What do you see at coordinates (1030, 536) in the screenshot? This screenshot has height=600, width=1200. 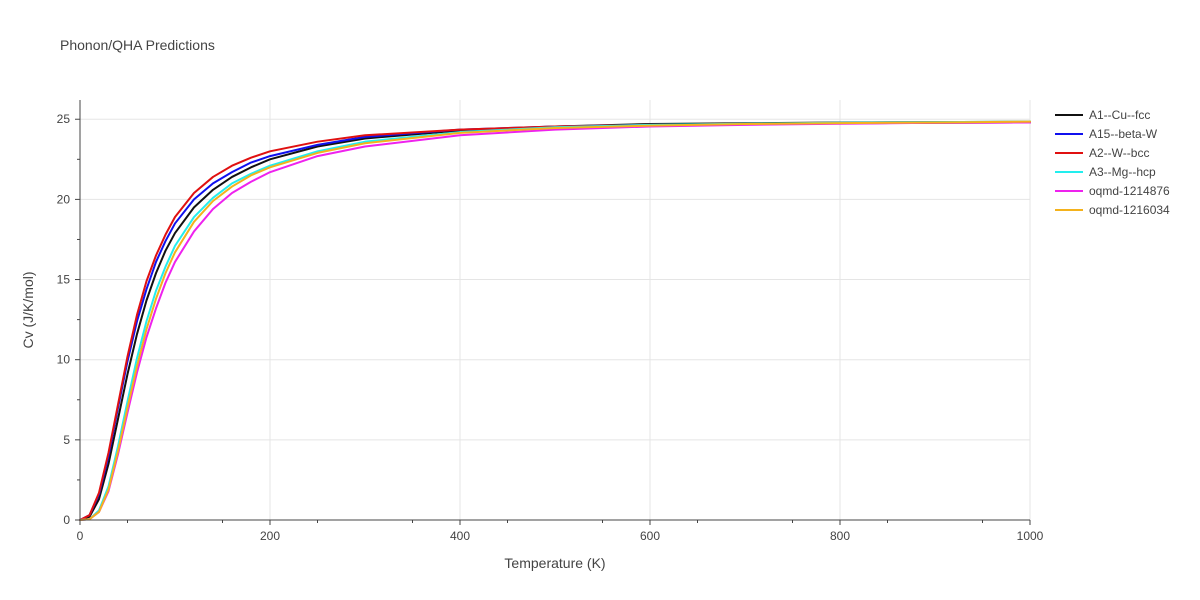 I see `x-tick-label: 1000` at bounding box center [1030, 536].